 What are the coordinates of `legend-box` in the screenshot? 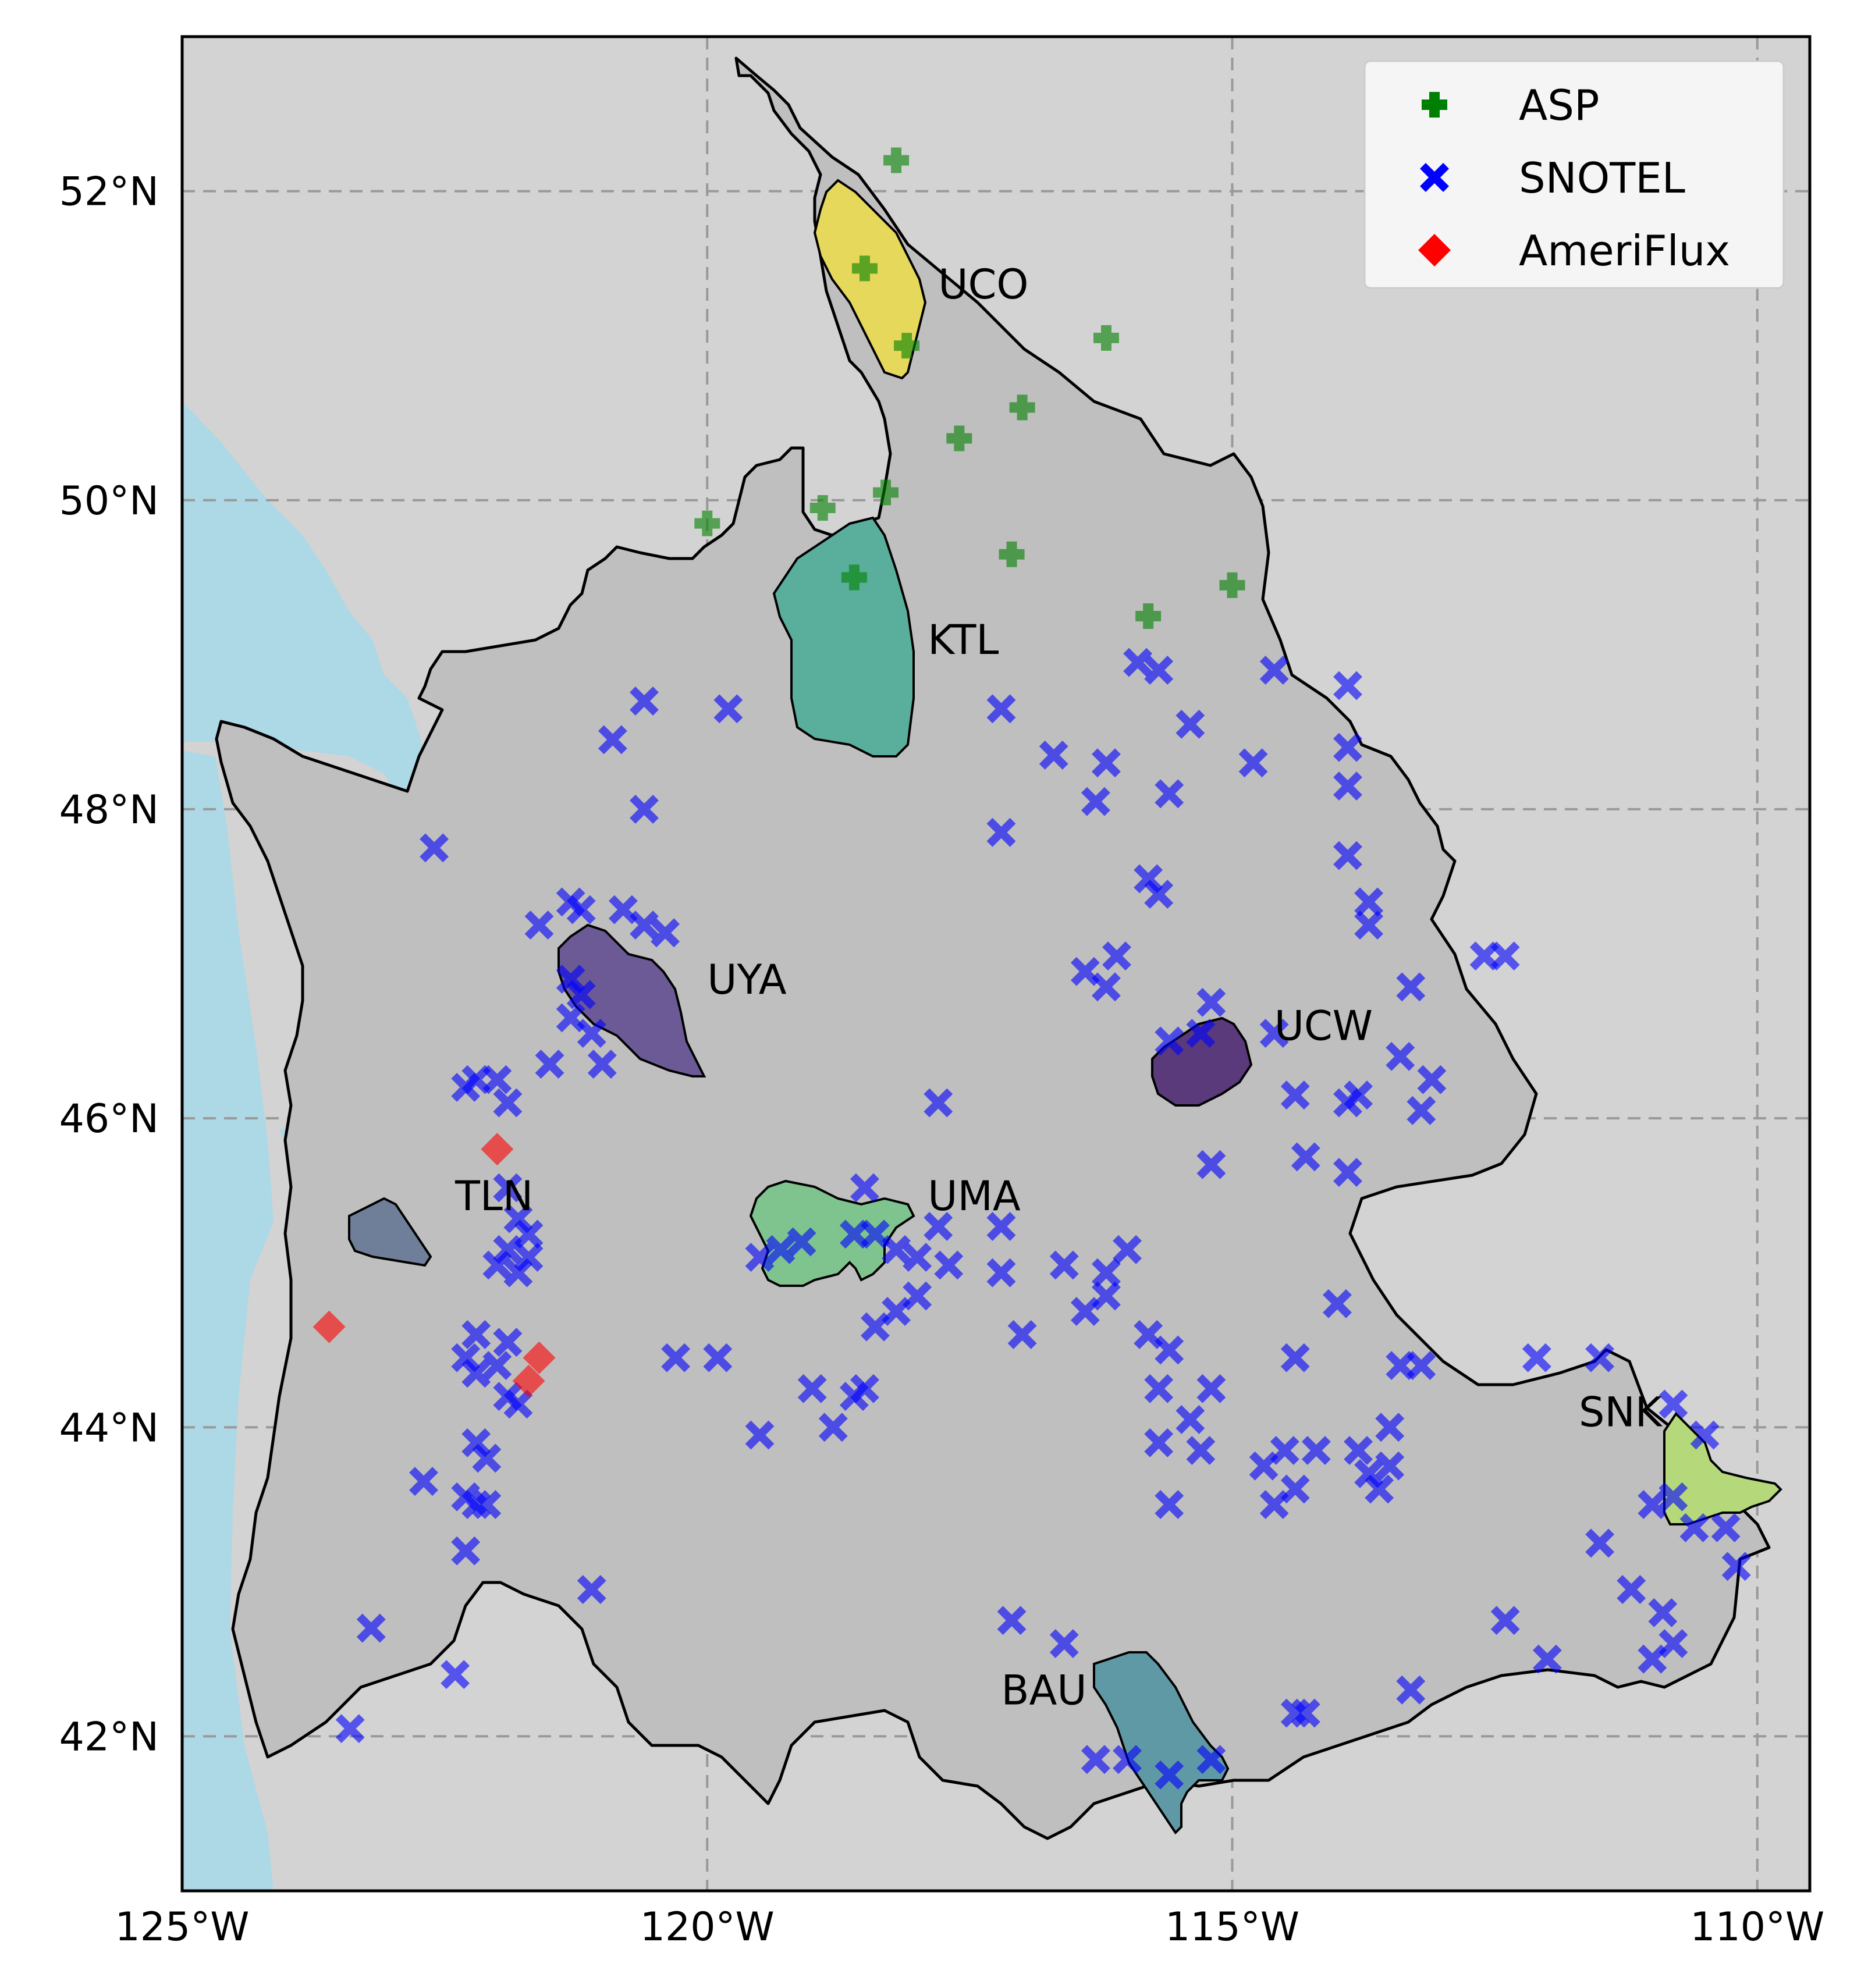 It's located at (1574, 174).